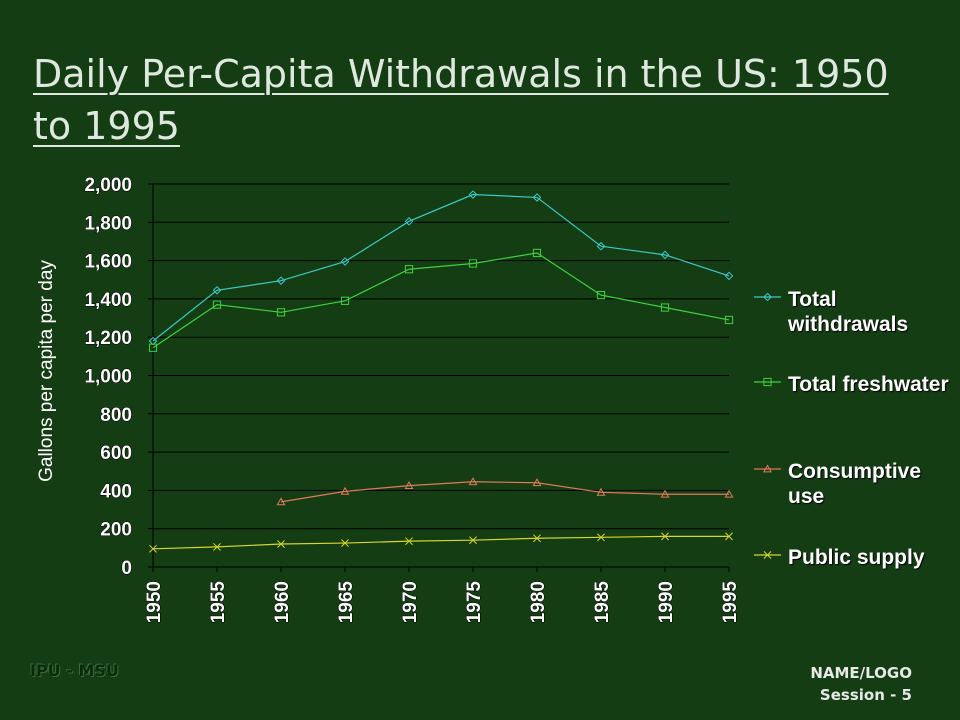  Describe the element at coordinates (602, 602) in the screenshot. I see `x-tick-label: 1985` at that location.